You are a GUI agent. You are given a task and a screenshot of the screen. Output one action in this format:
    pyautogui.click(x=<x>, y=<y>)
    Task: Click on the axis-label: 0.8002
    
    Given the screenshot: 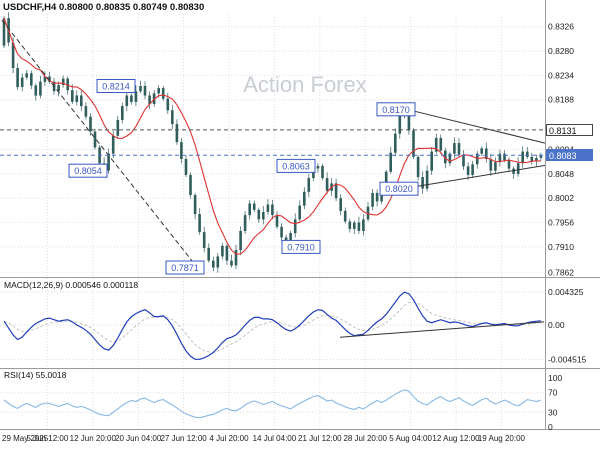 What is the action you would take?
    pyautogui.click(x=561, y=198)
    